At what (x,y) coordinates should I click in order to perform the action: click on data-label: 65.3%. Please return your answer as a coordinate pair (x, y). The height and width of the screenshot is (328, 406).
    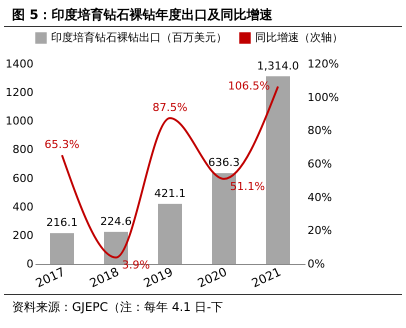
    Looking at the image, I should click on (62, 145).